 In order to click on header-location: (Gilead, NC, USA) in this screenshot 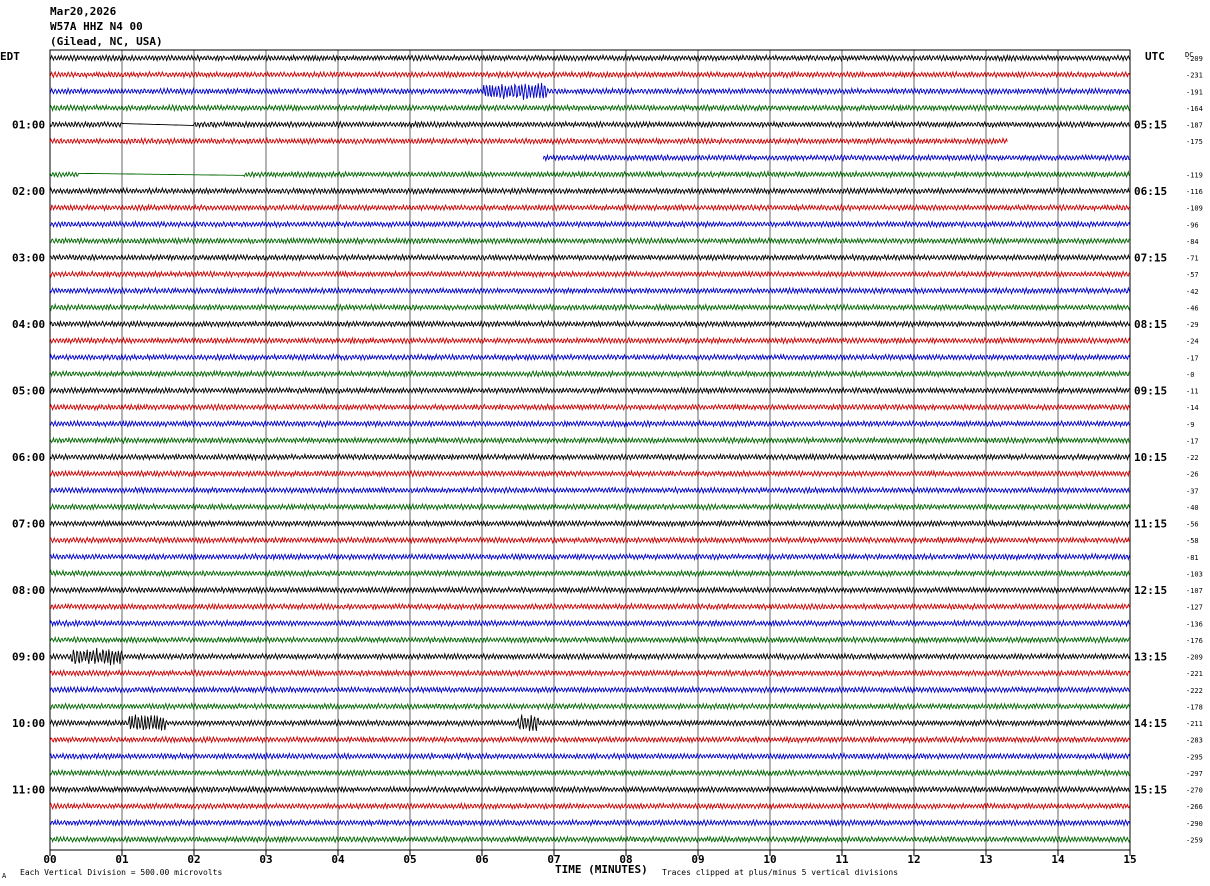, I will do `click(106, 41)`.